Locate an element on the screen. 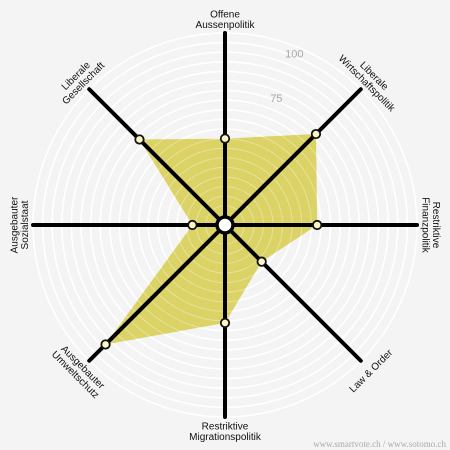 This screenshot has width=450, height=450. svg-text: RestriktiveFinanzpolitik is located at coordinates (430, 225).